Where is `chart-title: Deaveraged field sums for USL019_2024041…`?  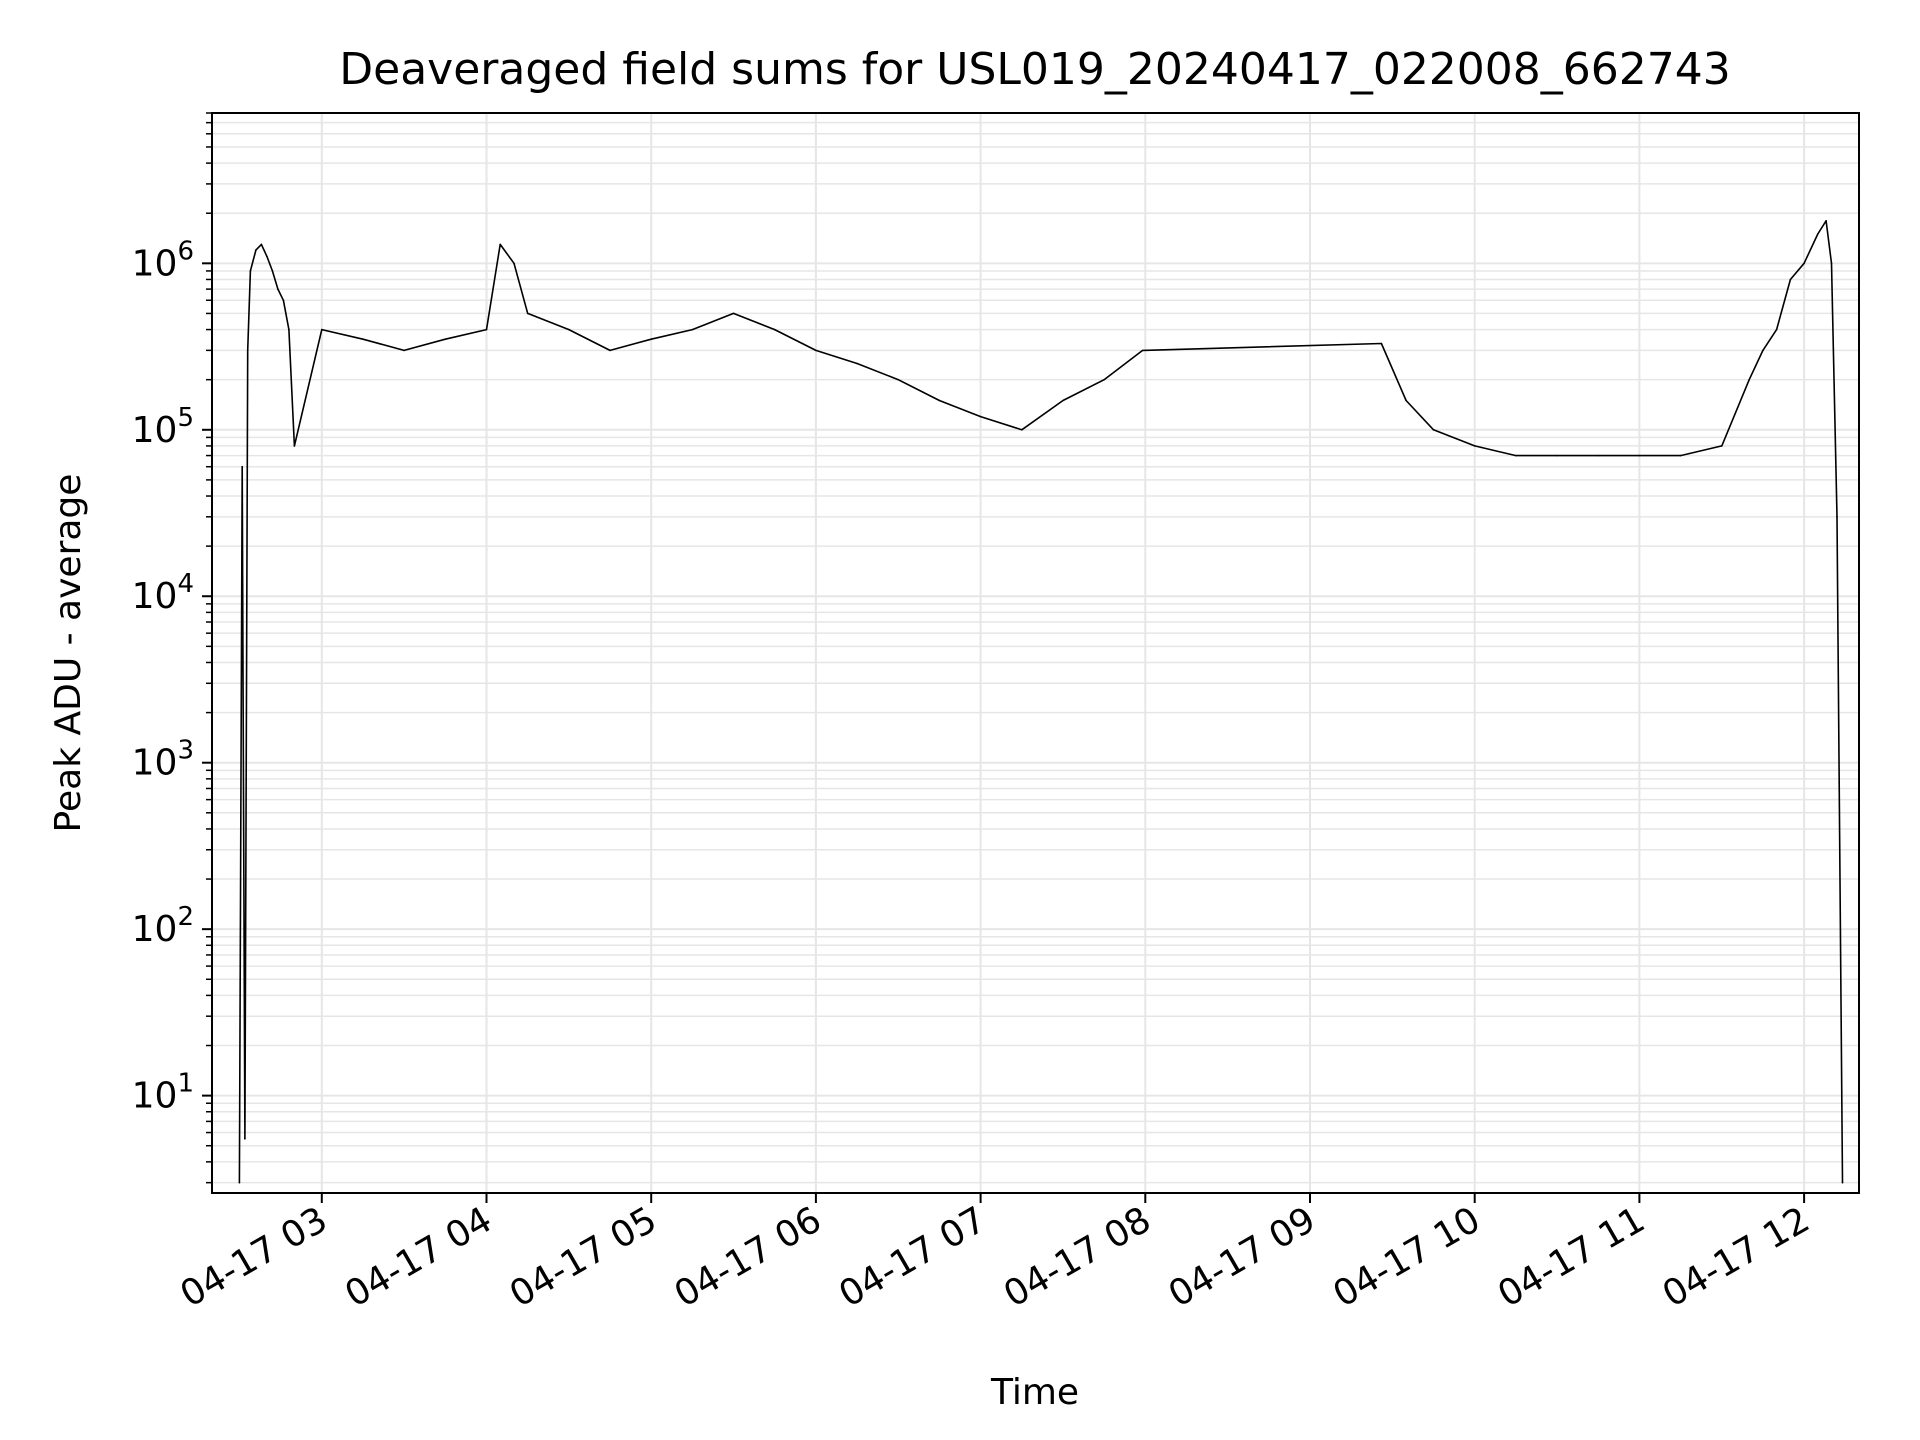
chart-title: Deaveraged field sums for USL019_2024041… is located at coordinates (1035, 69).